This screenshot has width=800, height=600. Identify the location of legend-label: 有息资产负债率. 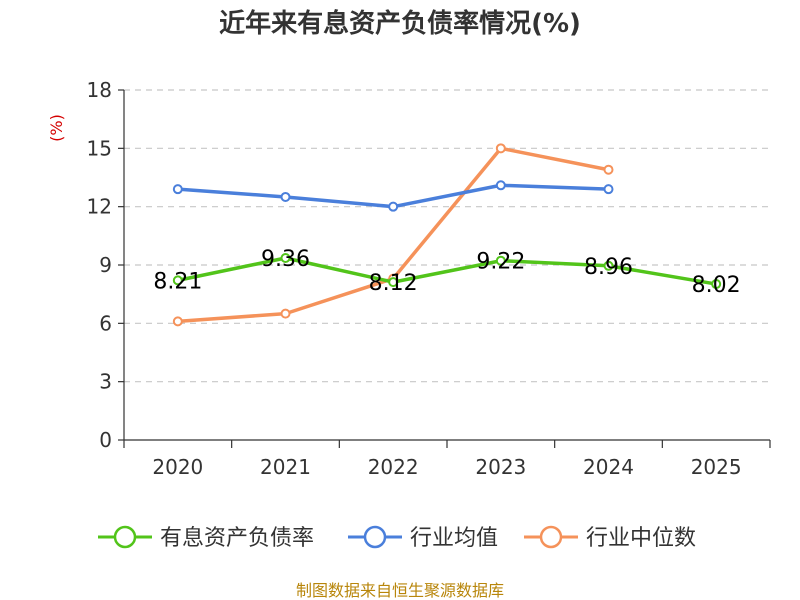
(237, 538).